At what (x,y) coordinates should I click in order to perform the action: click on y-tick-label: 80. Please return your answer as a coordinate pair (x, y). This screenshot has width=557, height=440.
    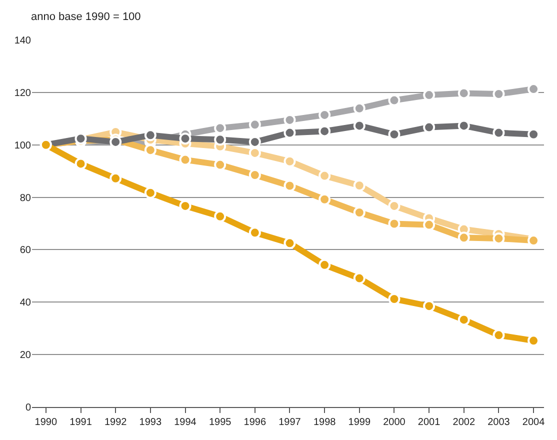
    Looking at the image, I should click on (26, 198).